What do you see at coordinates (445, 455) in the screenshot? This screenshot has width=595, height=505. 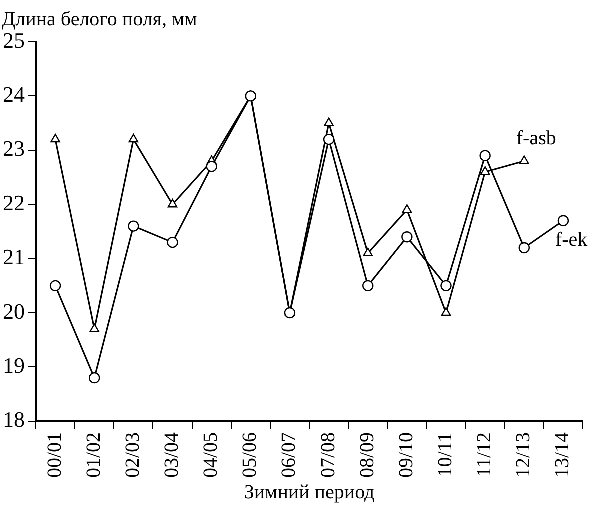 I see `x-tick-label: 10/11` at bounding box center [445, 455].